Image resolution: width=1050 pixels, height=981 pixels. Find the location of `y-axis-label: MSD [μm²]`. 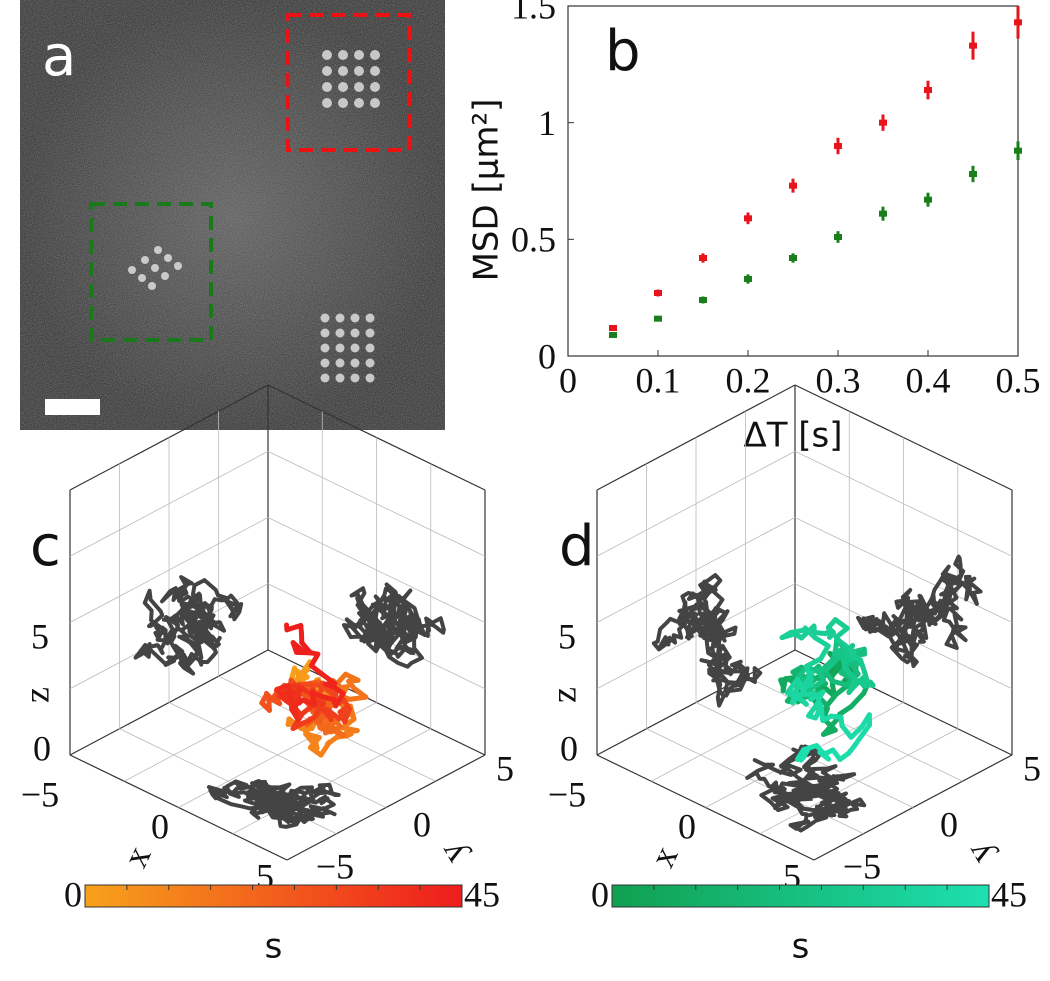

y-axis-label: MSD [μm²] is located at coordinates (487, 190).